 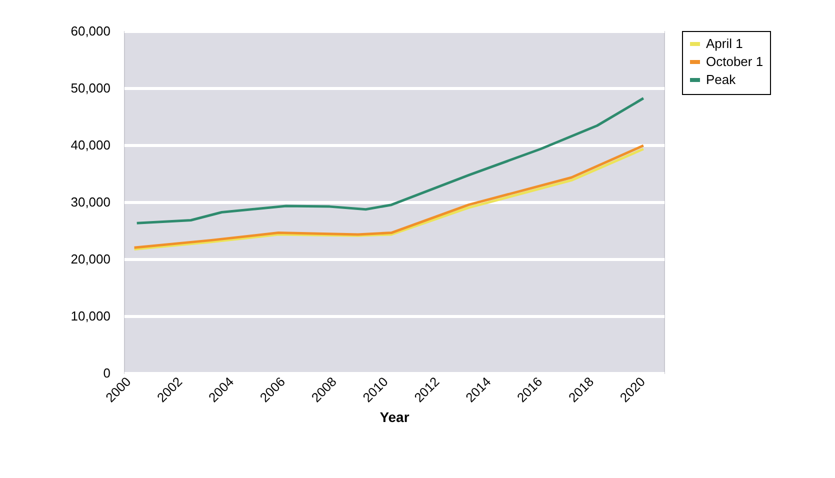 I want to click on legend-label: Peak, so click(x=721, y=79).